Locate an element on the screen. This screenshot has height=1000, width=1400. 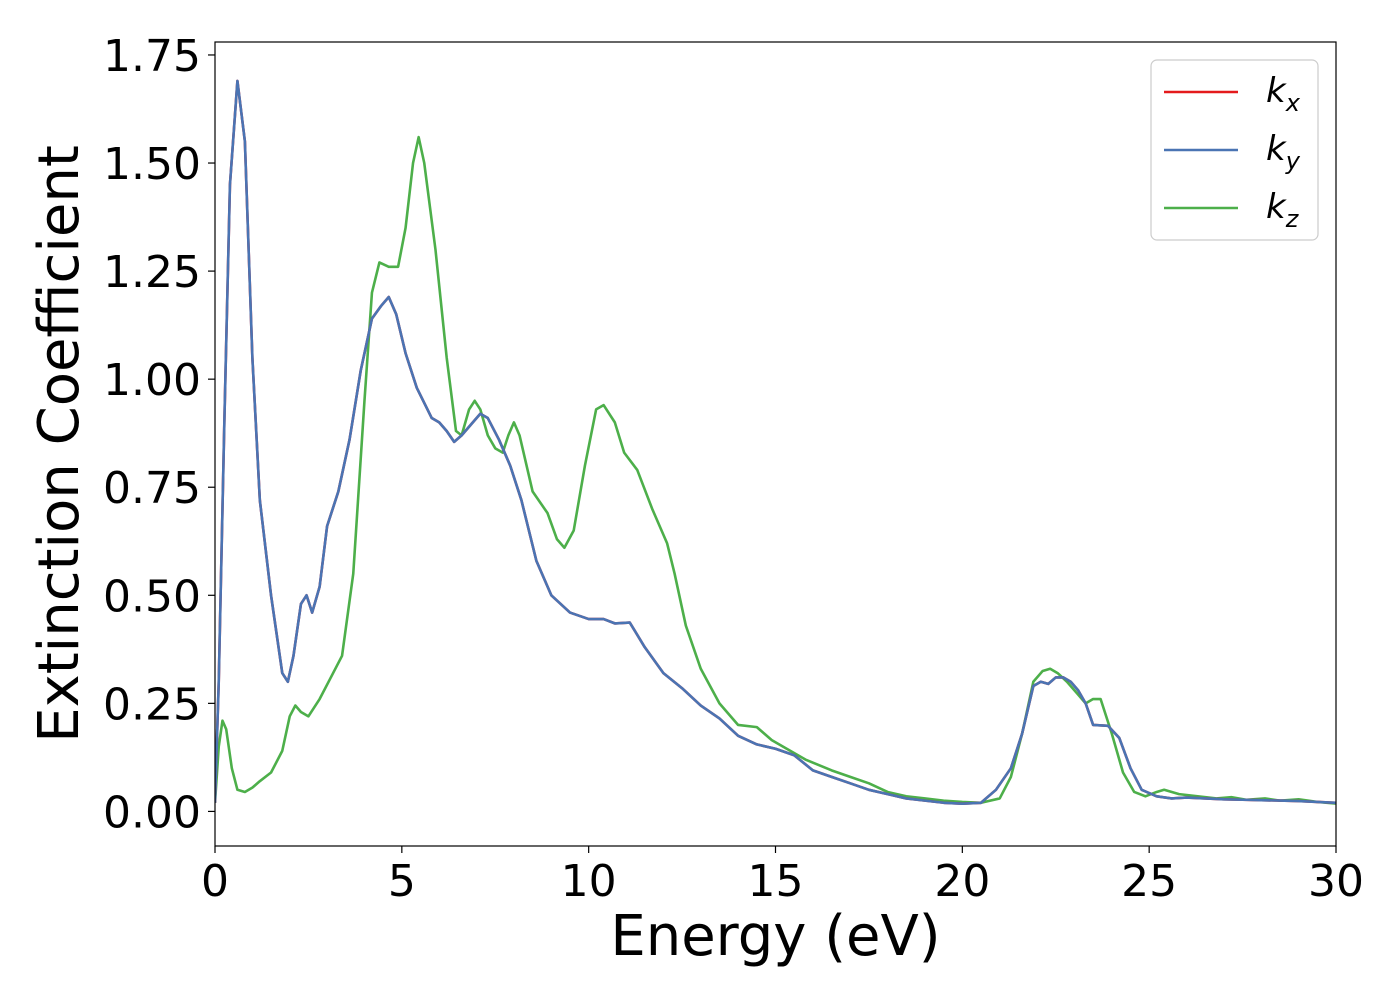
legend-label: ky is located at coordinates (1283, 152).